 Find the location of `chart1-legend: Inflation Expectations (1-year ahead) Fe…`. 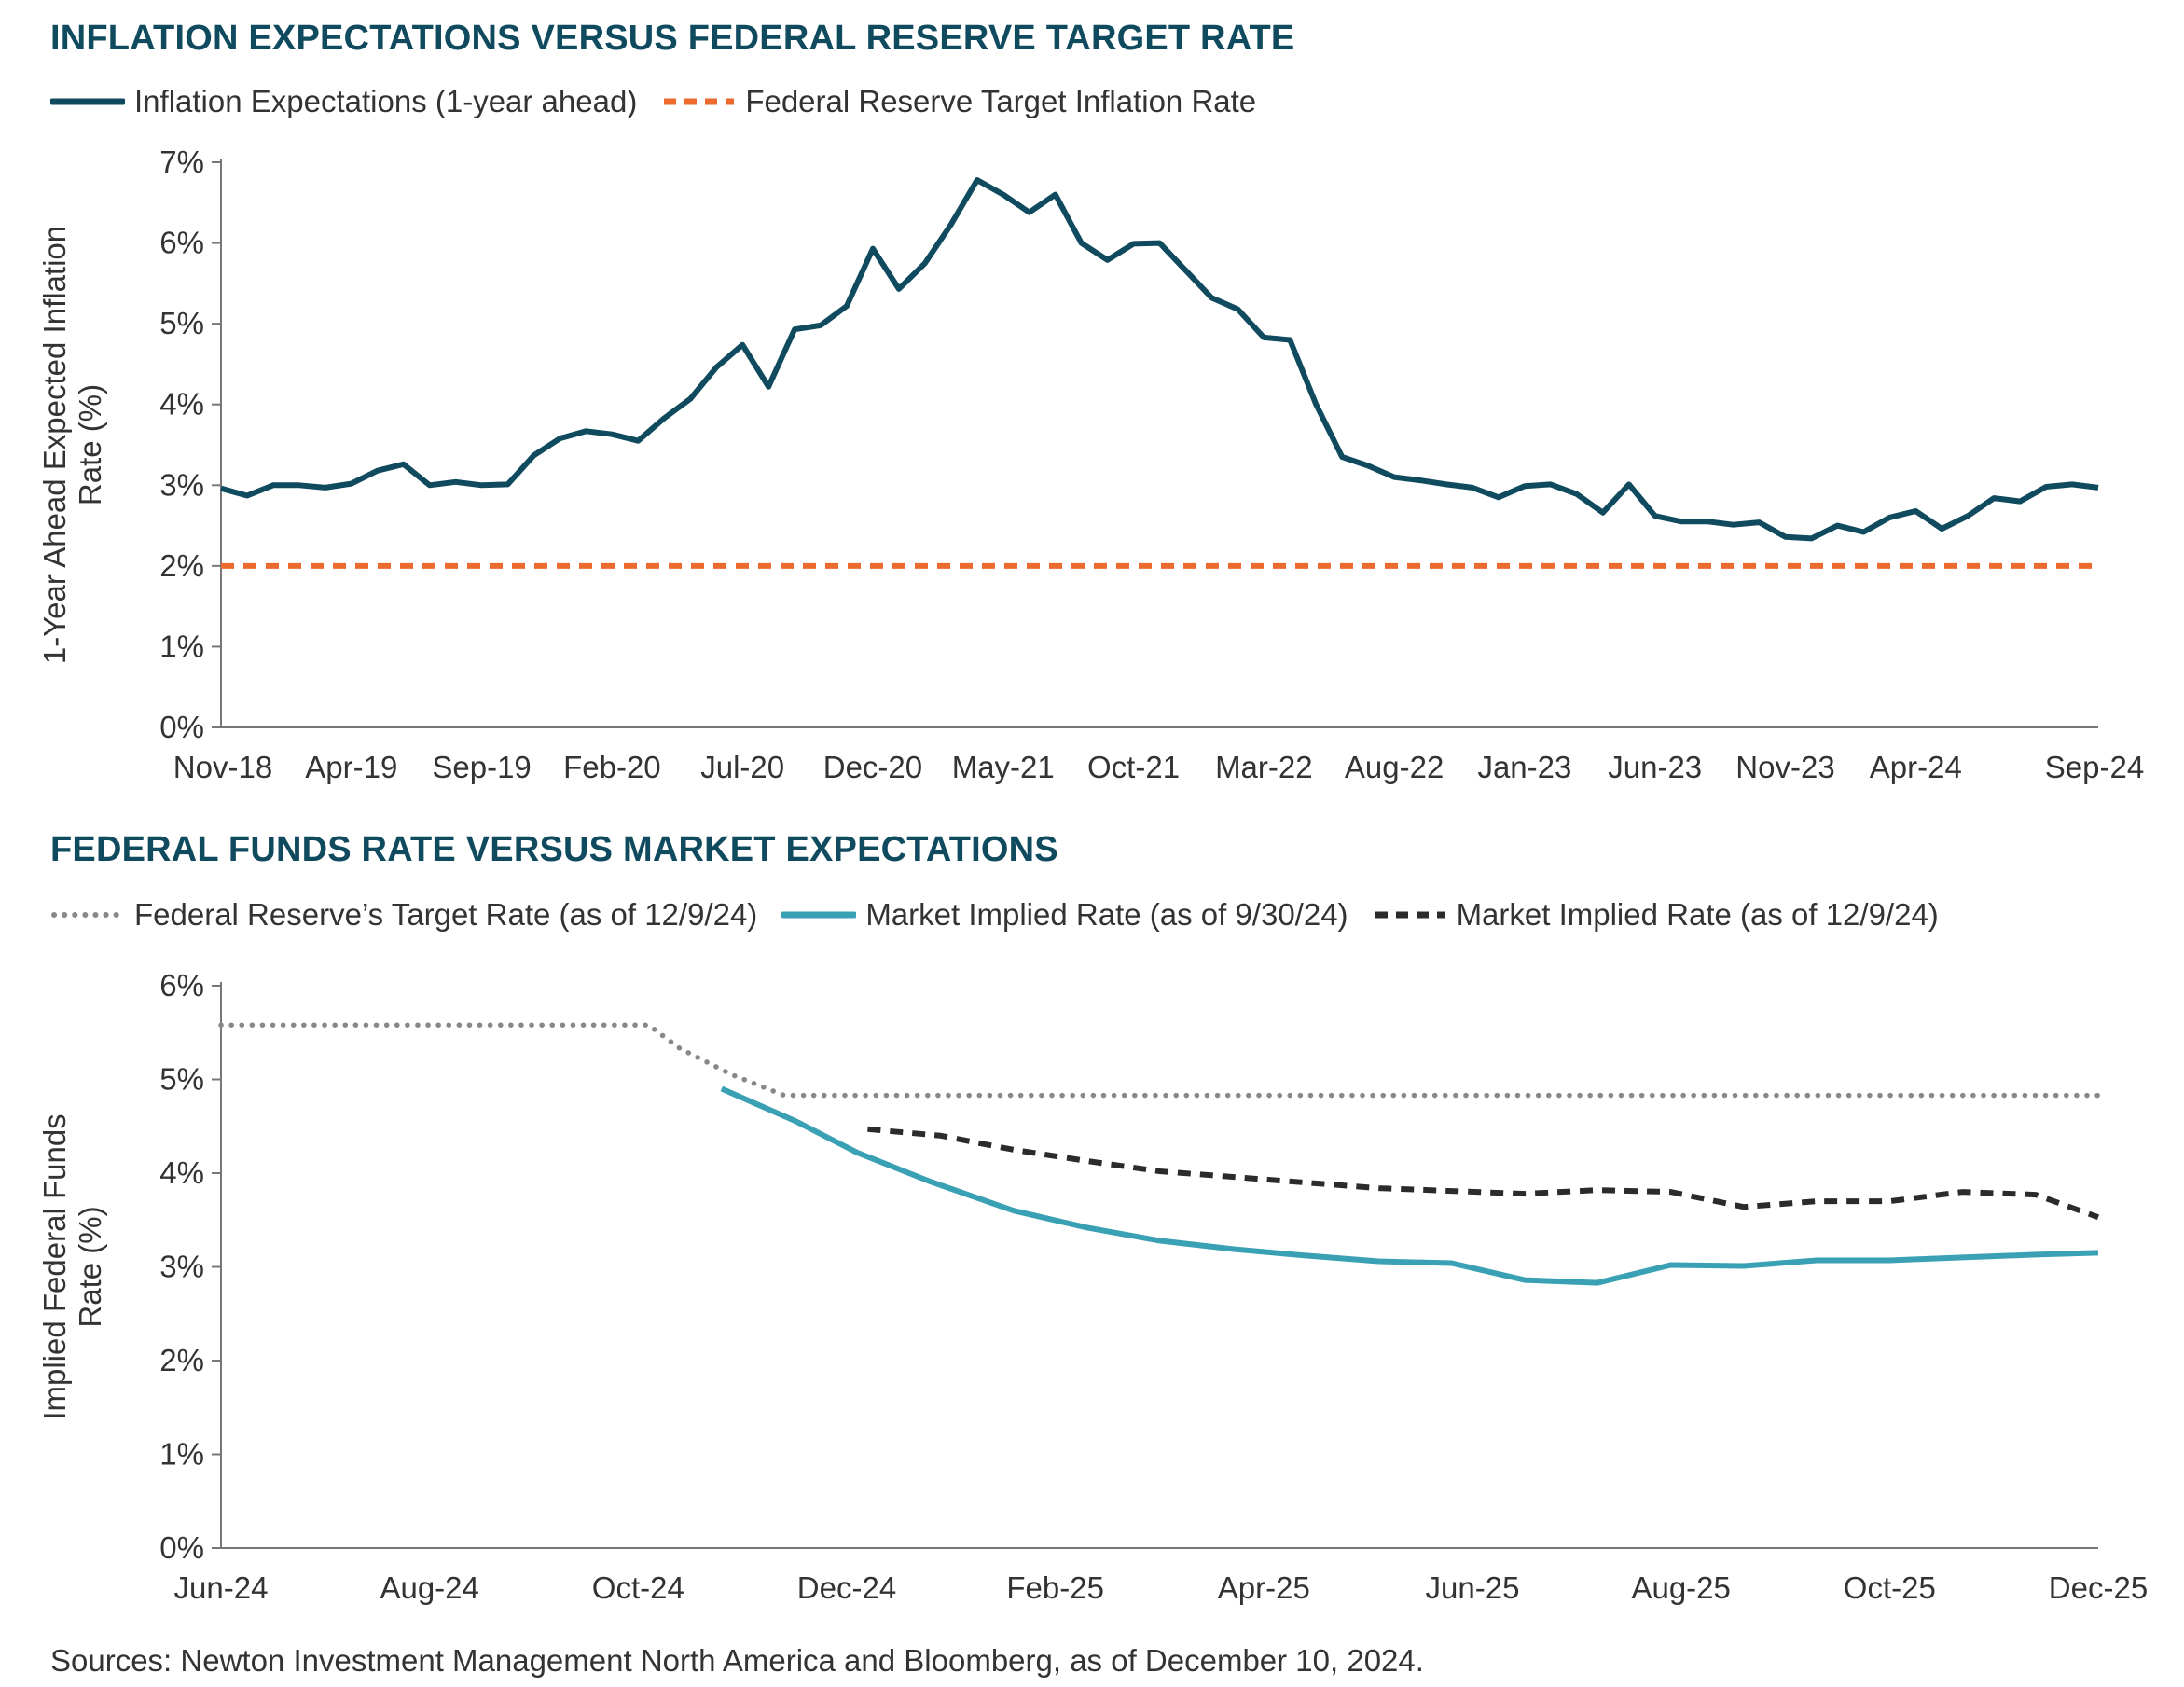

chart1-legend: Inflation Expectations (1-year ahead) Fe… is located at coordinates (665, 101).